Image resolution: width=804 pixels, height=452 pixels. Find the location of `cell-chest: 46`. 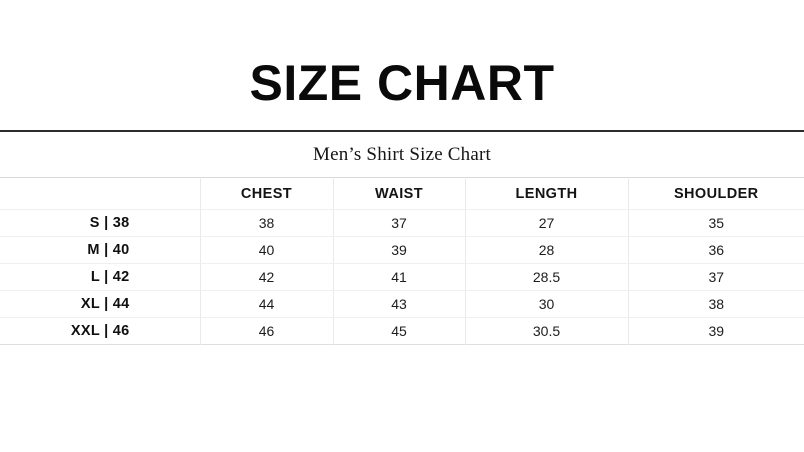

cell-chest: 46 is located at coordinates (267, 331).